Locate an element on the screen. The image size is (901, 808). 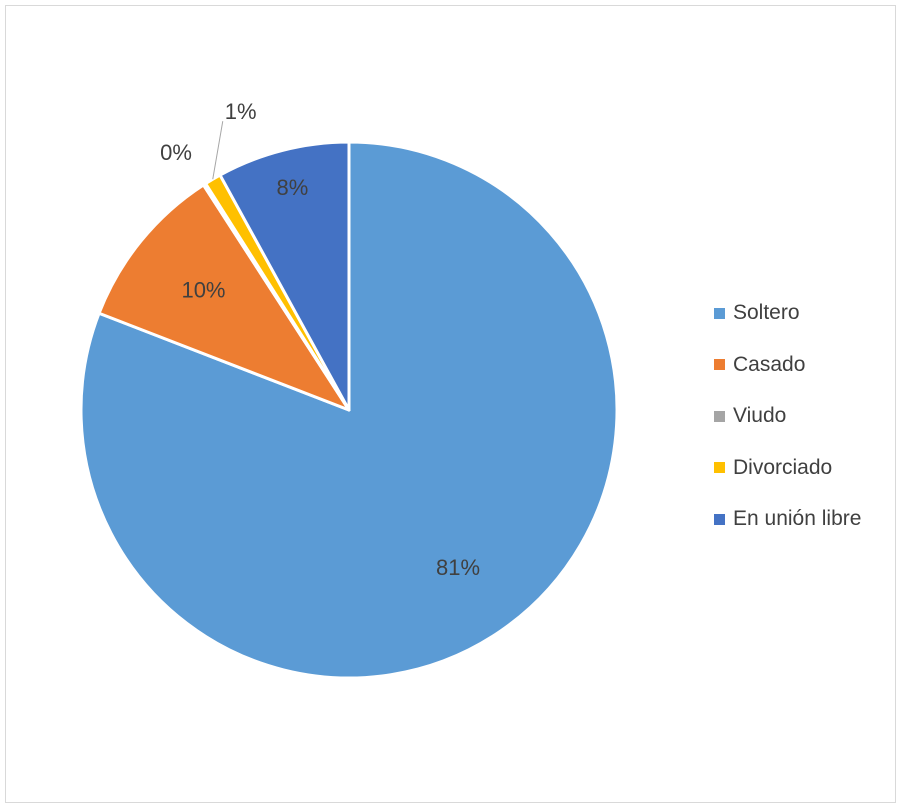
legend-item-casado: Casado is located at coordinates (787, 365).